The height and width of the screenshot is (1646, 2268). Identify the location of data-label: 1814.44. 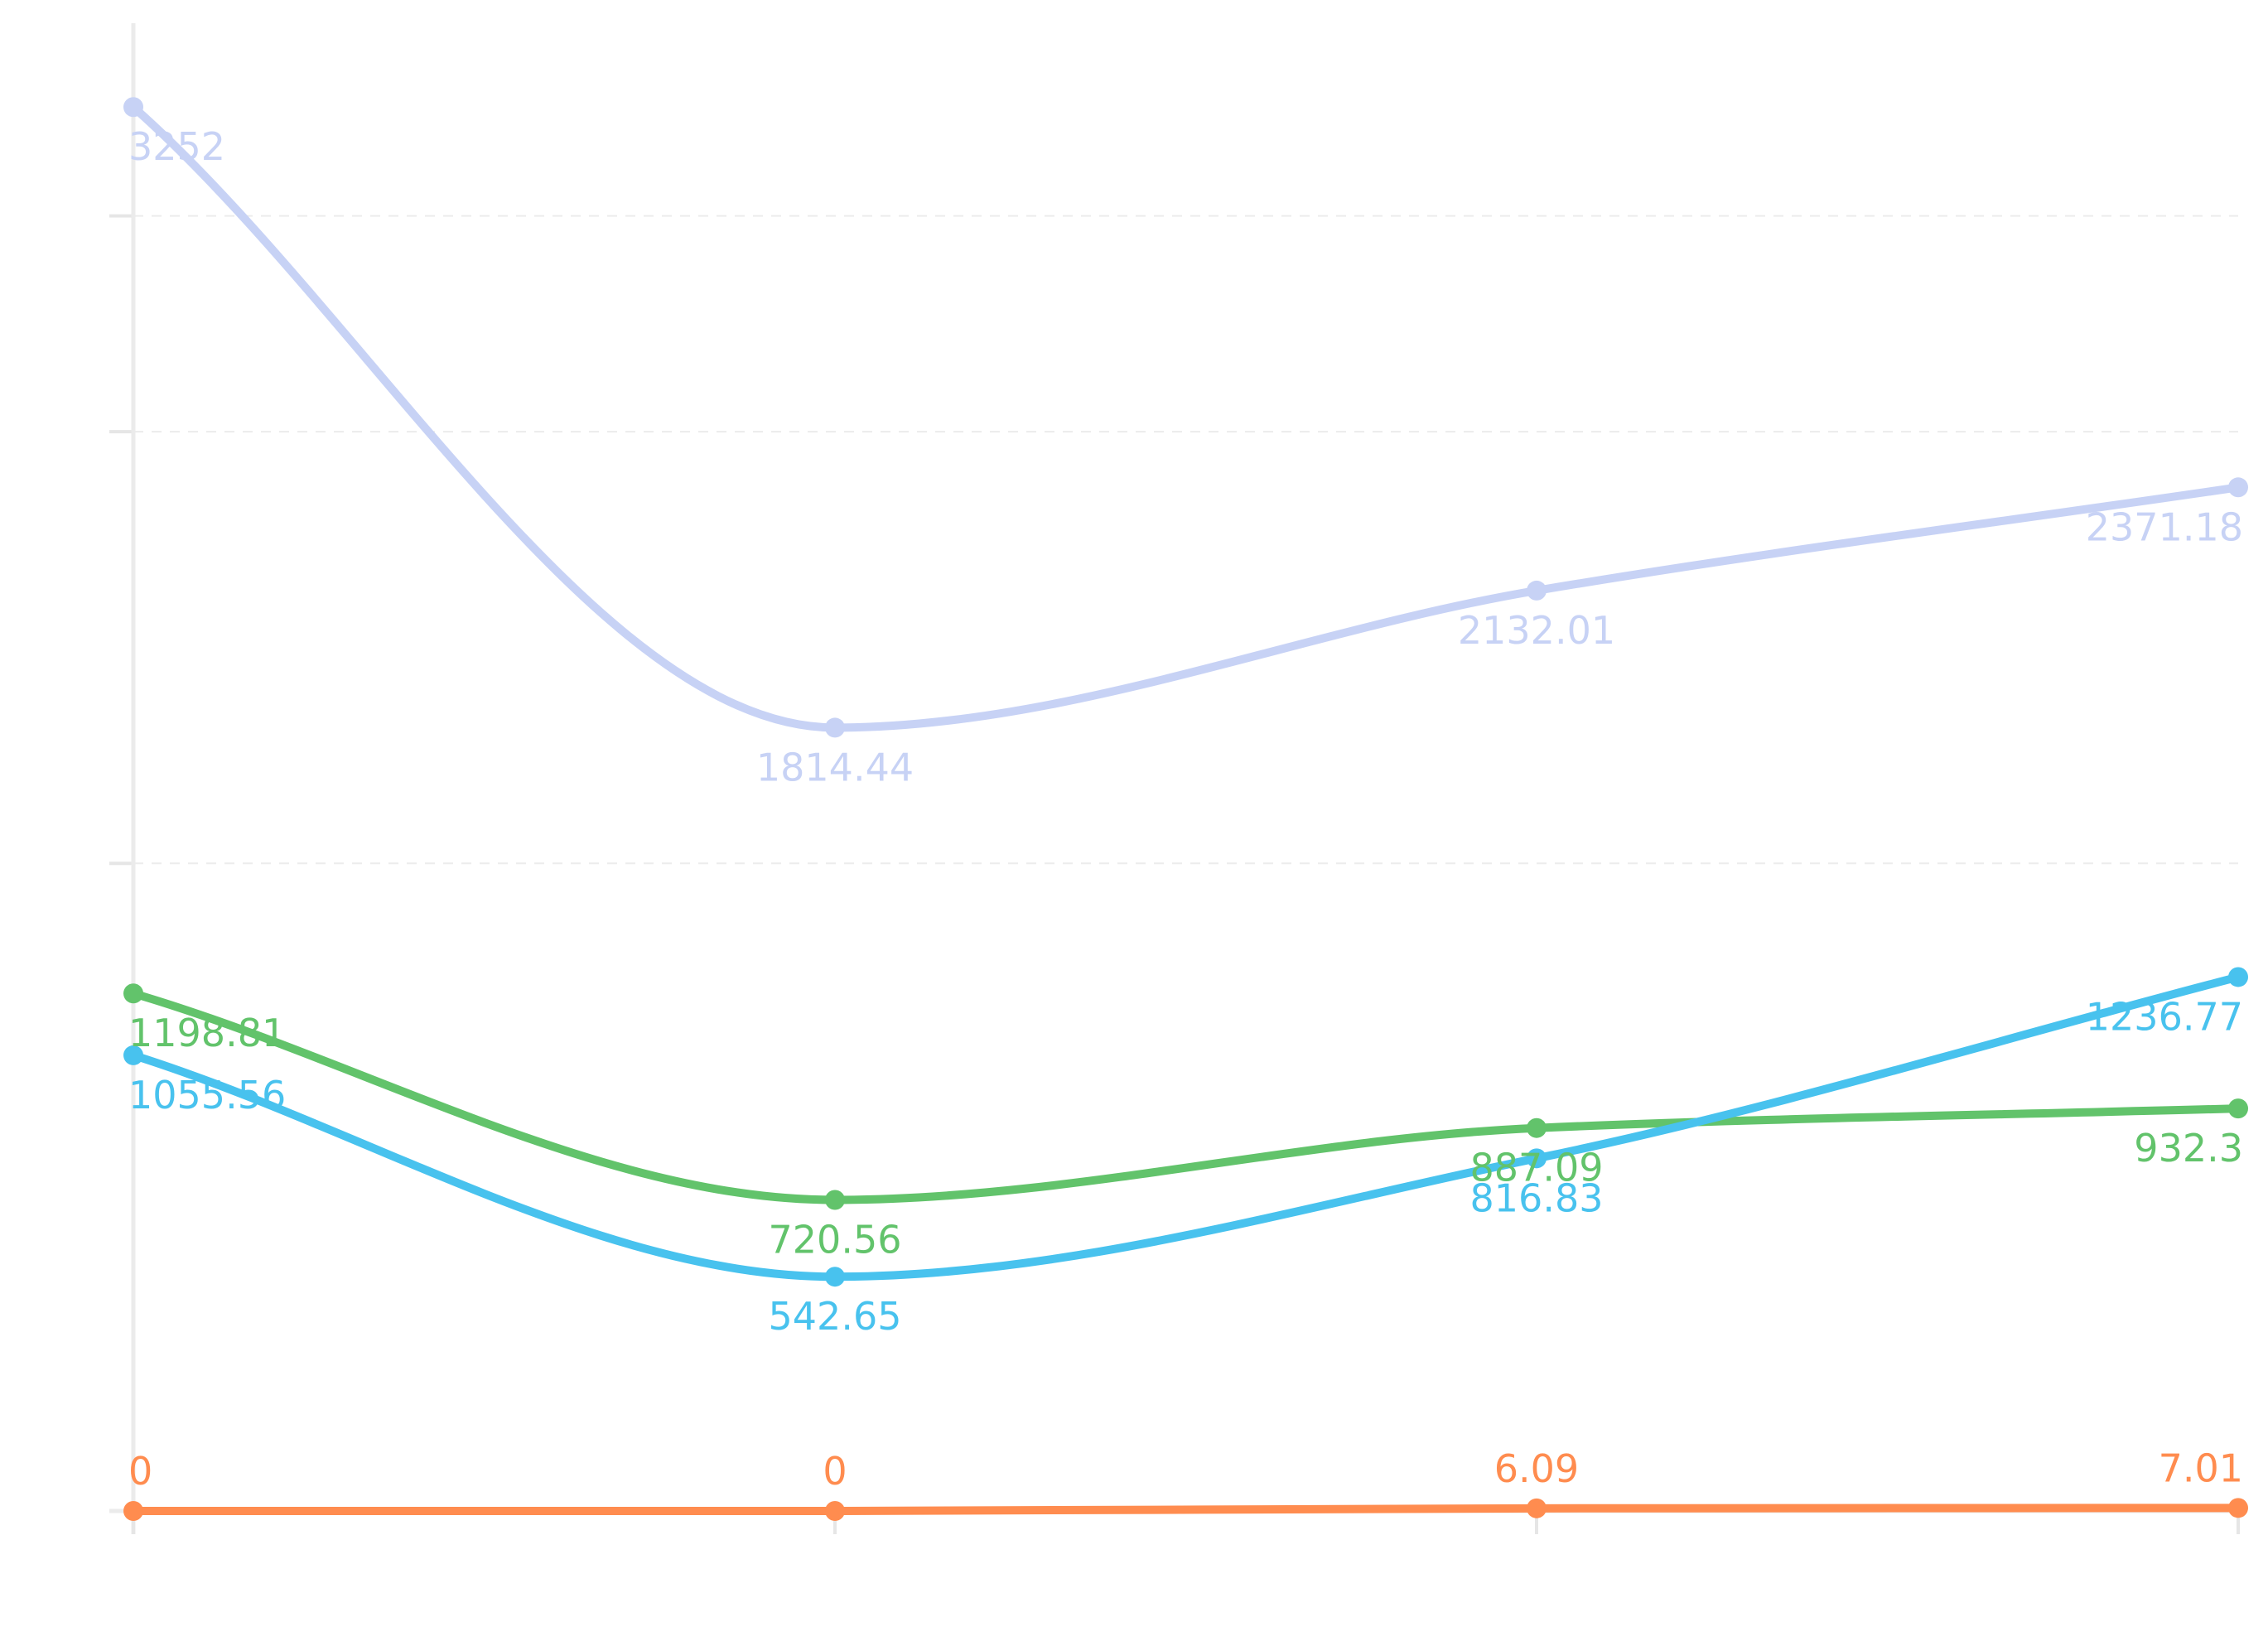
(835, 767).